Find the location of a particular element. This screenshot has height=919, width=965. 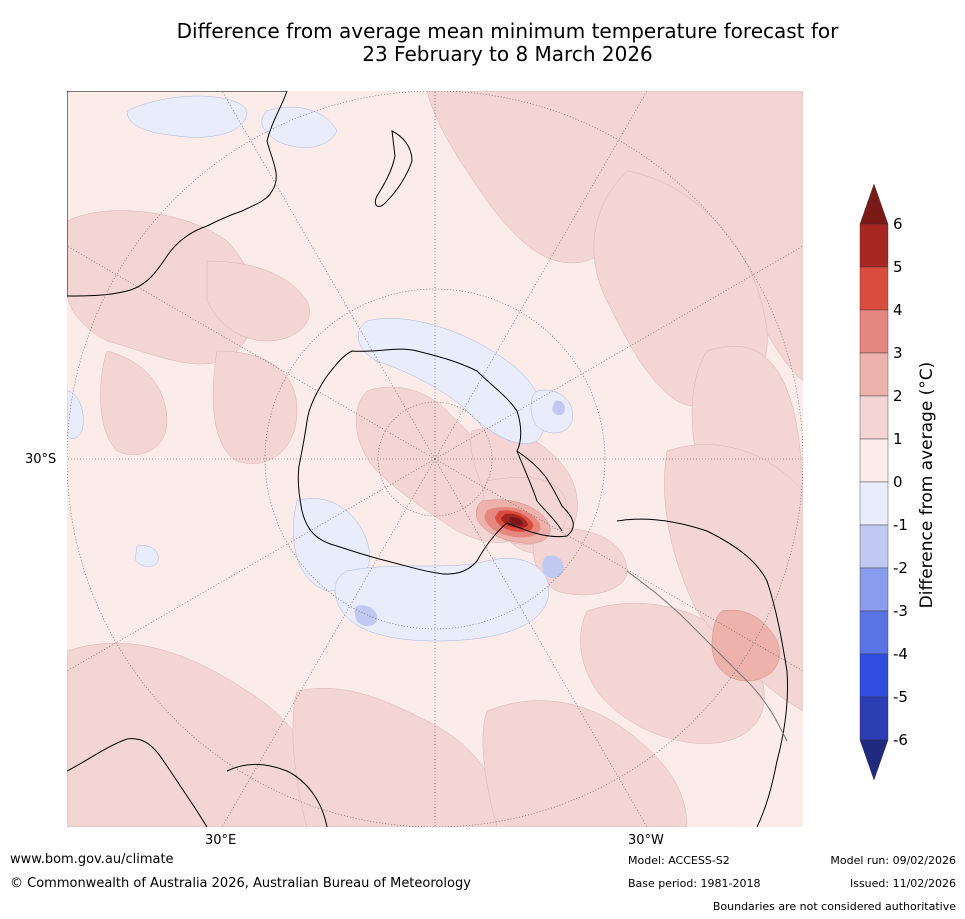

colorbar-tick-label: -1 is located at coordinates (900, 525).